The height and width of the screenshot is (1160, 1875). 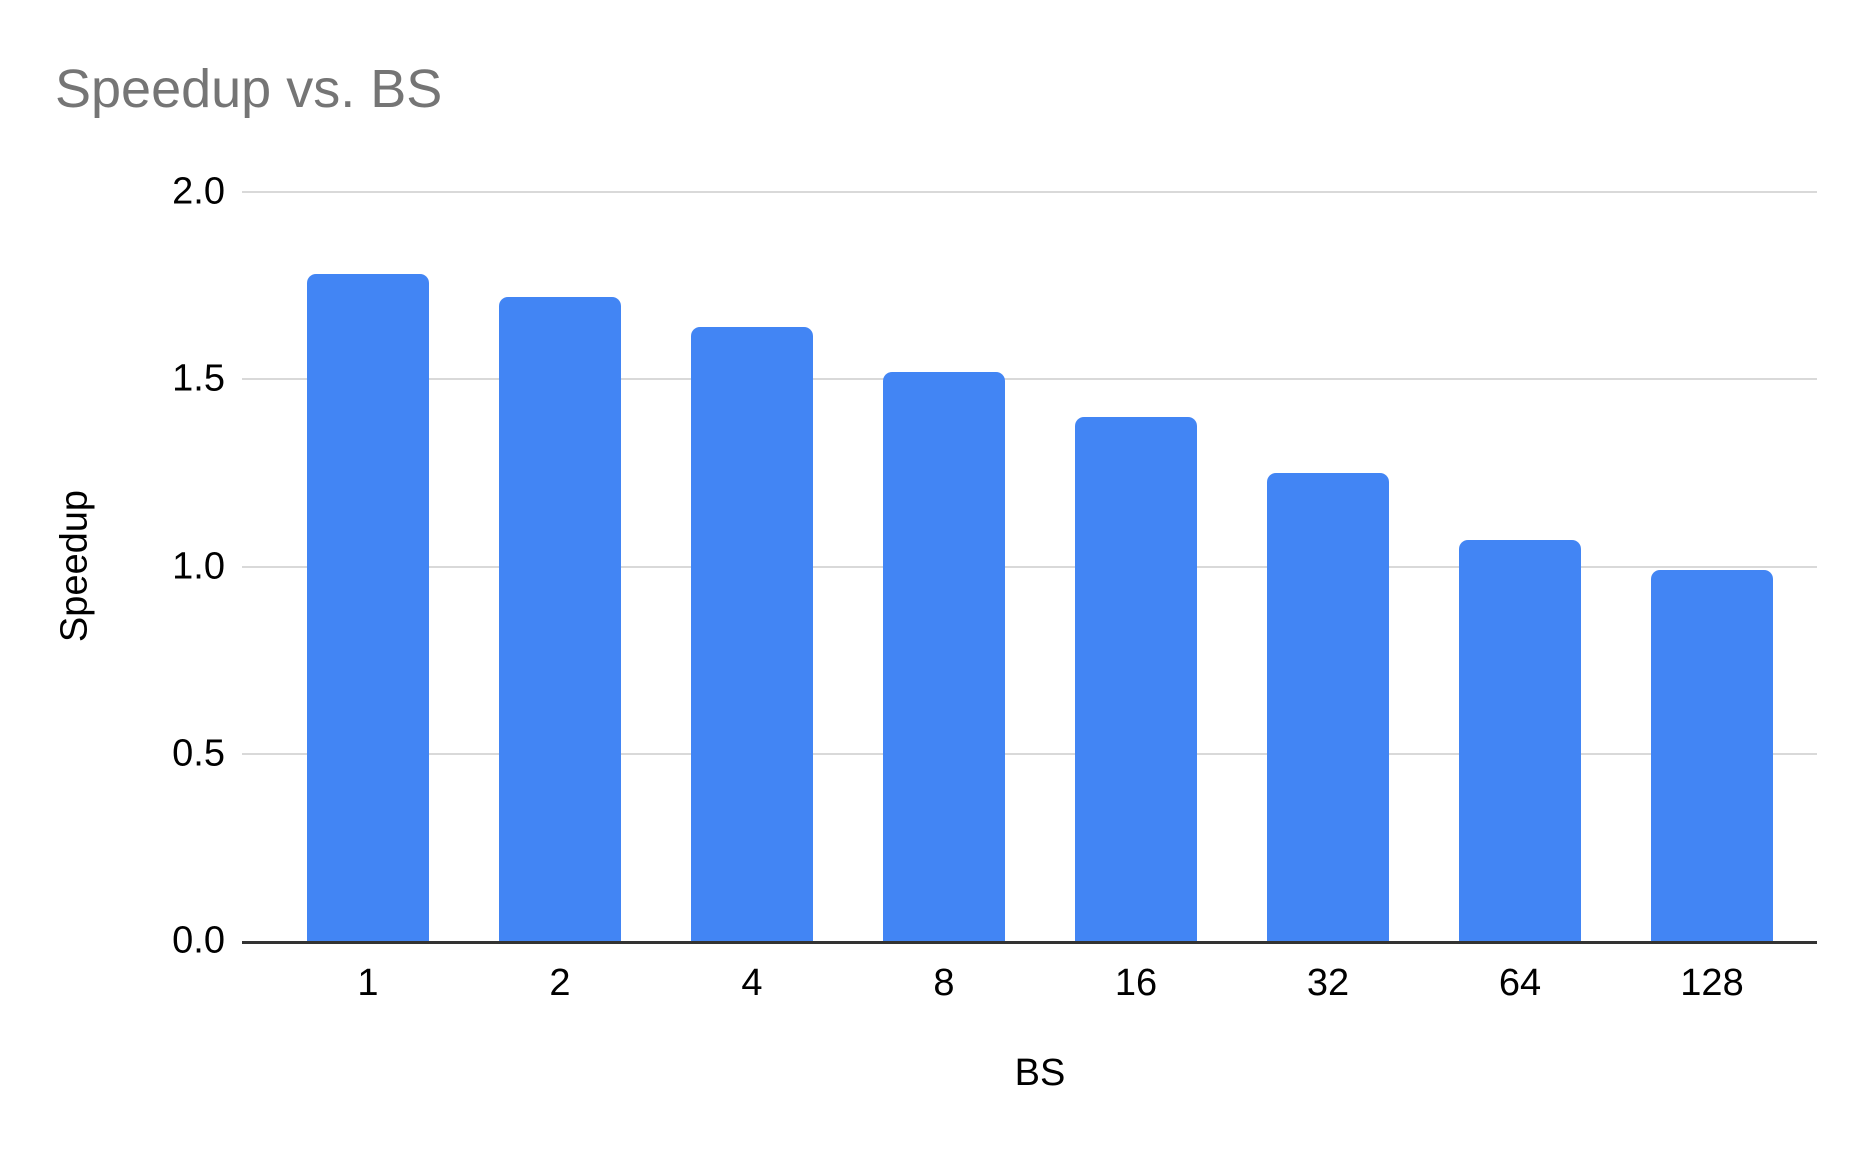 What do you see at coordinates (560, 983) in the screenshot?
I see `x-tick-label: 2` at bounding box center [560, 983].